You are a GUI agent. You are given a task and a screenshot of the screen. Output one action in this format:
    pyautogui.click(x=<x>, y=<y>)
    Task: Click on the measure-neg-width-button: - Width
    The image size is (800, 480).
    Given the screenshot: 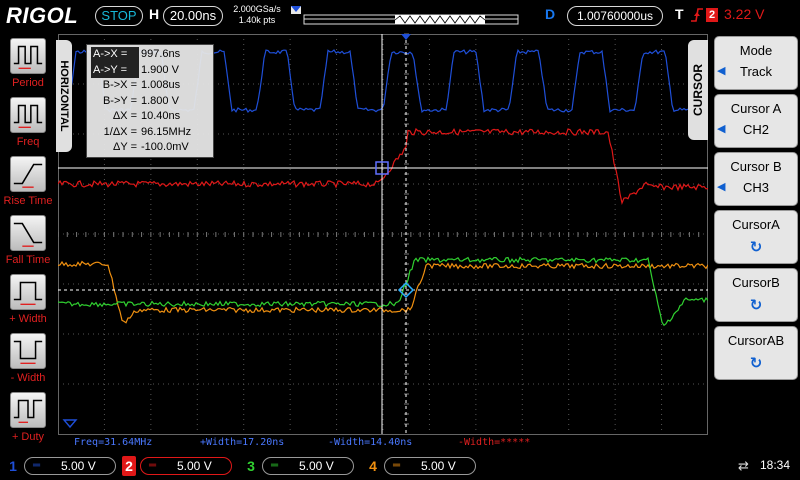 What is the action you would take?
    pyautogui.click(x=28, y=359)
    